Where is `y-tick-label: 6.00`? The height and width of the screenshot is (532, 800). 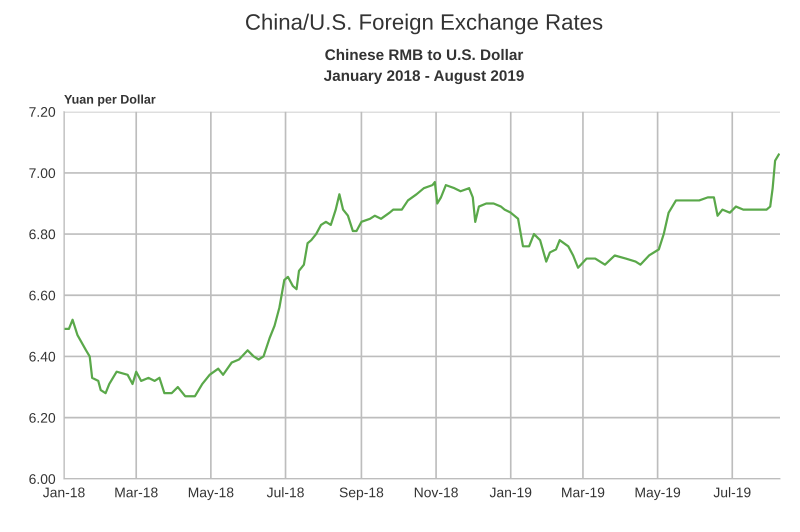 y-tick-label: 6.00 is located at coordinates (42, 479).